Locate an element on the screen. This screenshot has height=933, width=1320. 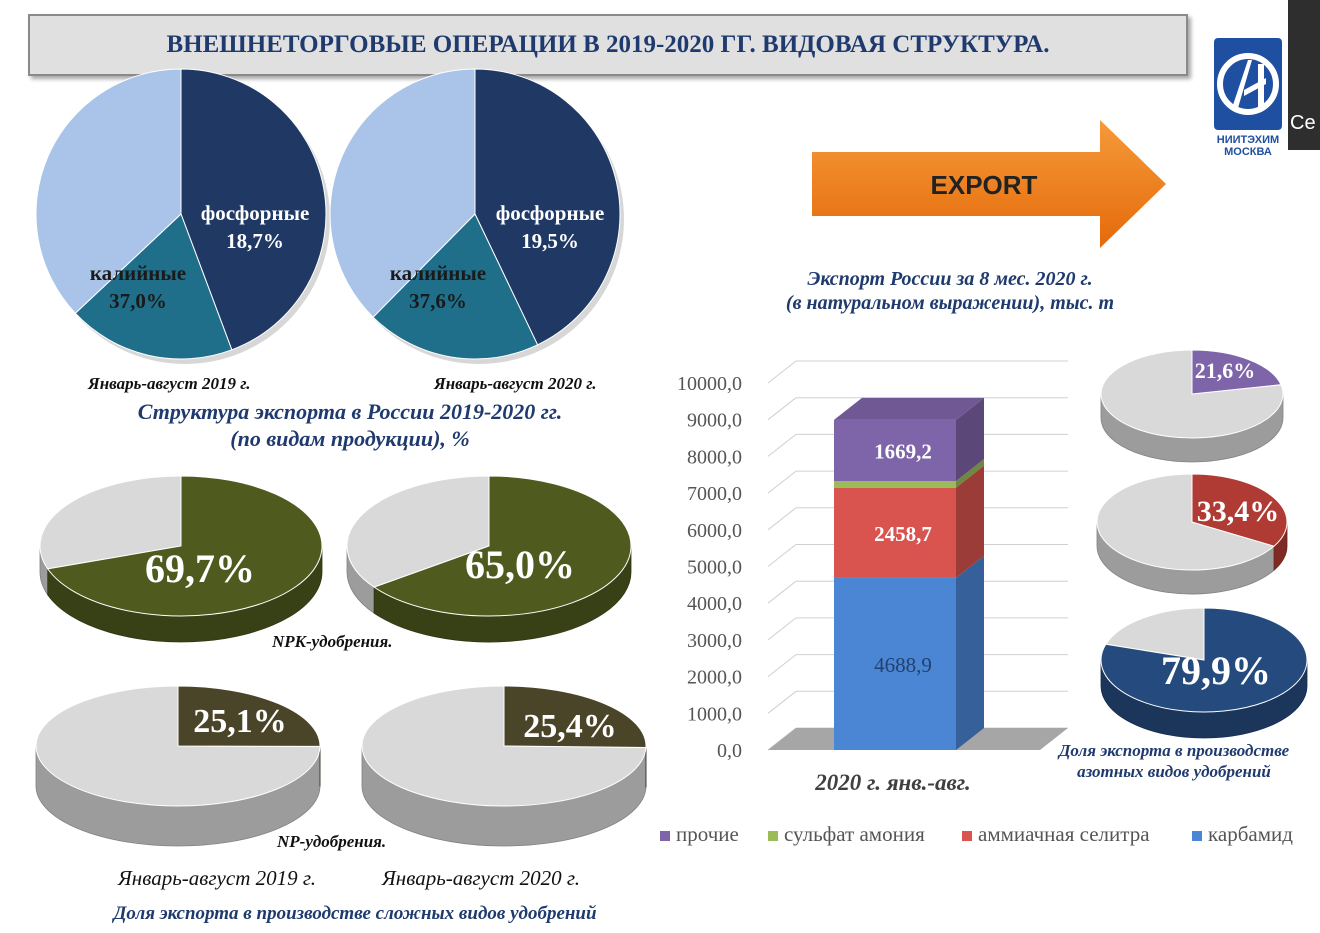
nitrogen-caption-line1: Доля экспорта в производстве is located at coordinates (1174, 750).